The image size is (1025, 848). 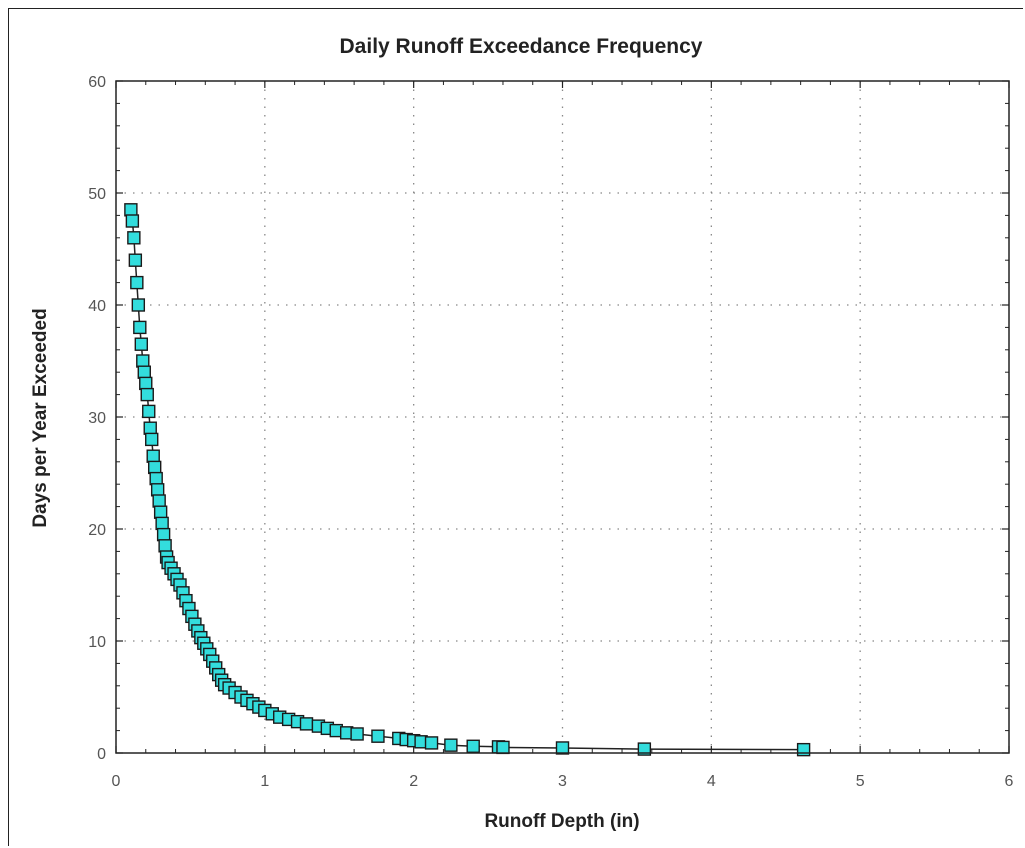 What do you see at coordinates (562, 781) in the screenshot?
I see `x-tick-label: 3` at bounding box center [562, 781].